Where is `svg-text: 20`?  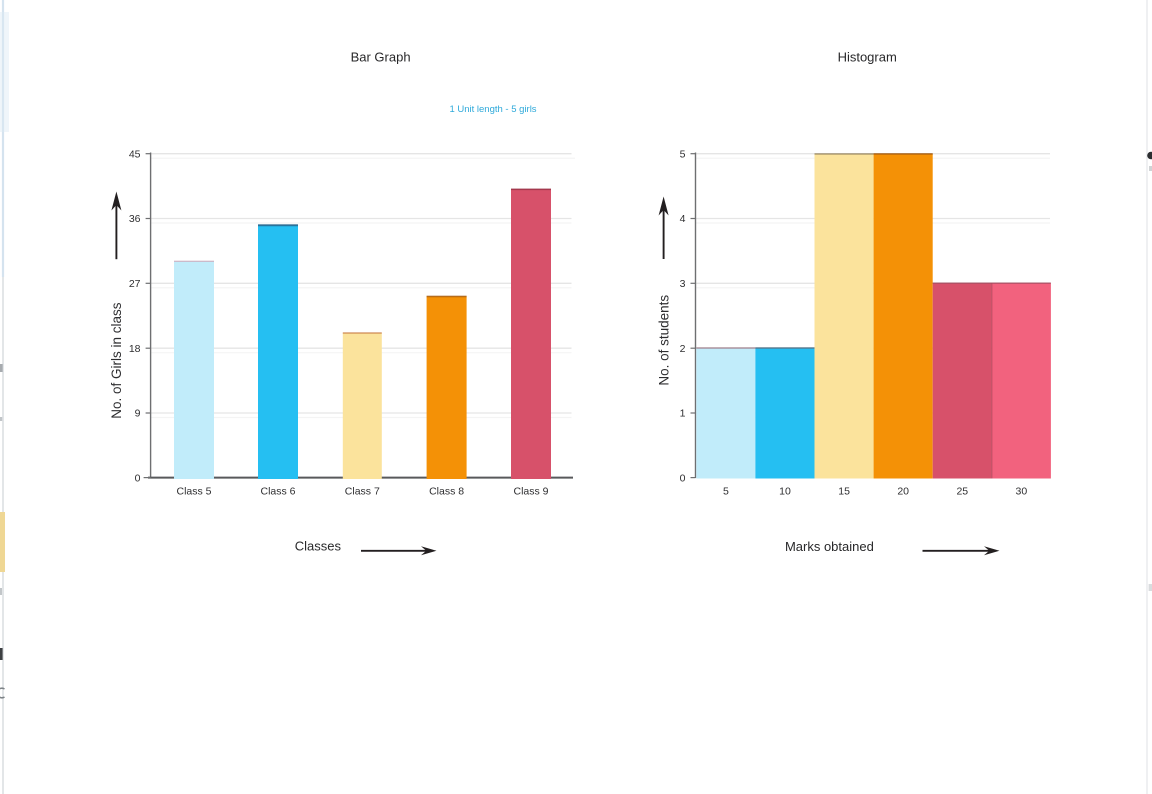 svg-text: 20 is located at coordinates (903, 492).